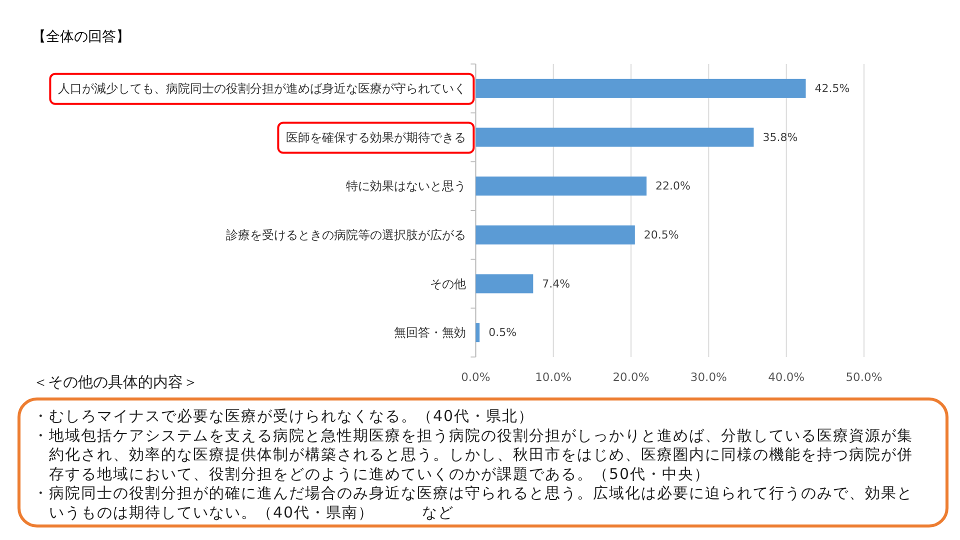  What do you see at coordinates (864, 377) in the screenshot?
I see `x-tick-label: 50.0%` at bounding box center [864, 377].